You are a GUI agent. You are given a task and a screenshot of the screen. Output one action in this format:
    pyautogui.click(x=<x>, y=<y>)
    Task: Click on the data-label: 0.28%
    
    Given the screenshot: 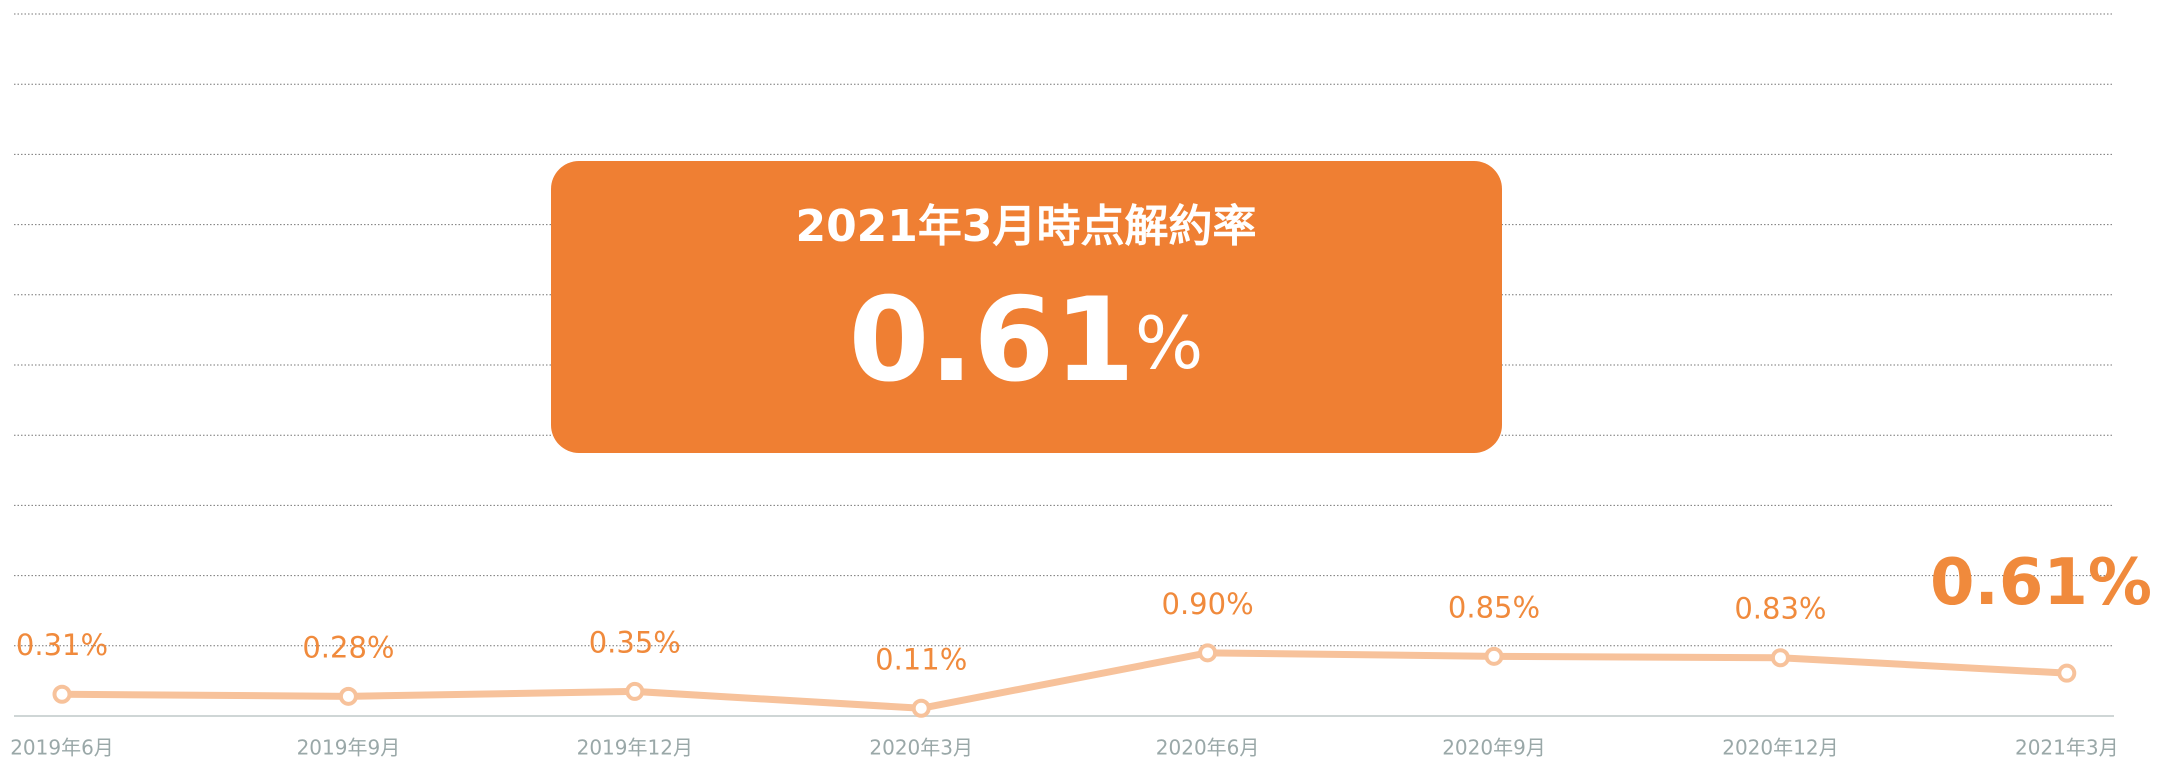 What is the action you would take?
    pyautogui.click(x=348, y=647)
    